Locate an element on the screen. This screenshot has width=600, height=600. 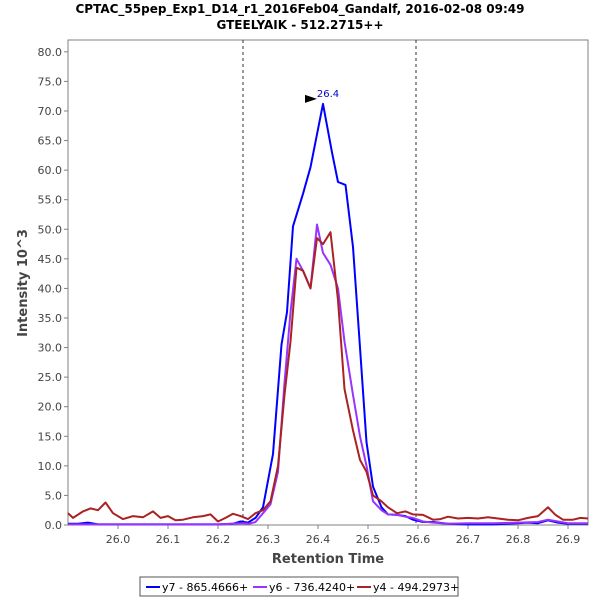
legend-box is located at coordinates (299, 586).